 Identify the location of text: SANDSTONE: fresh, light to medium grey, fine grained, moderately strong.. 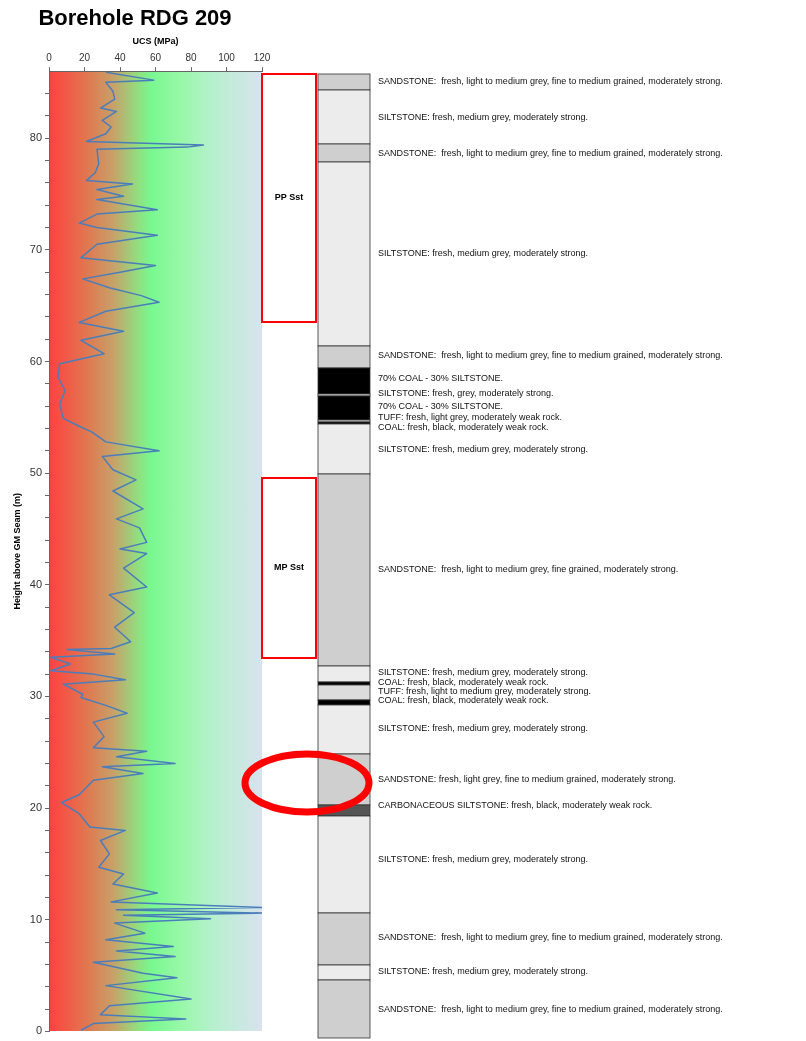
(528, 569).